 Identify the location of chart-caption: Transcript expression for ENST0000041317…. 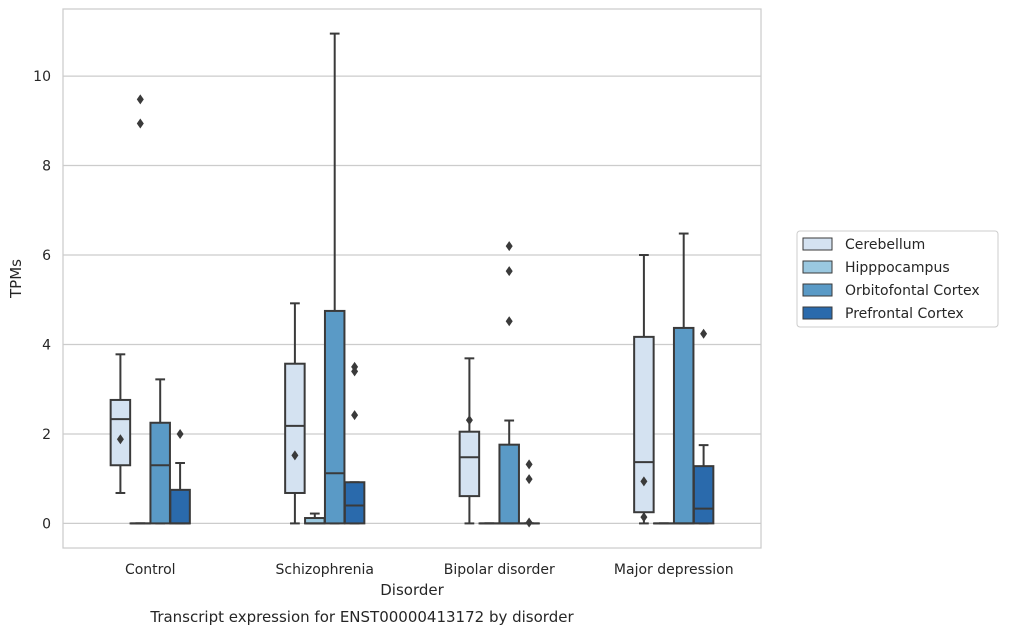
(361, 617).